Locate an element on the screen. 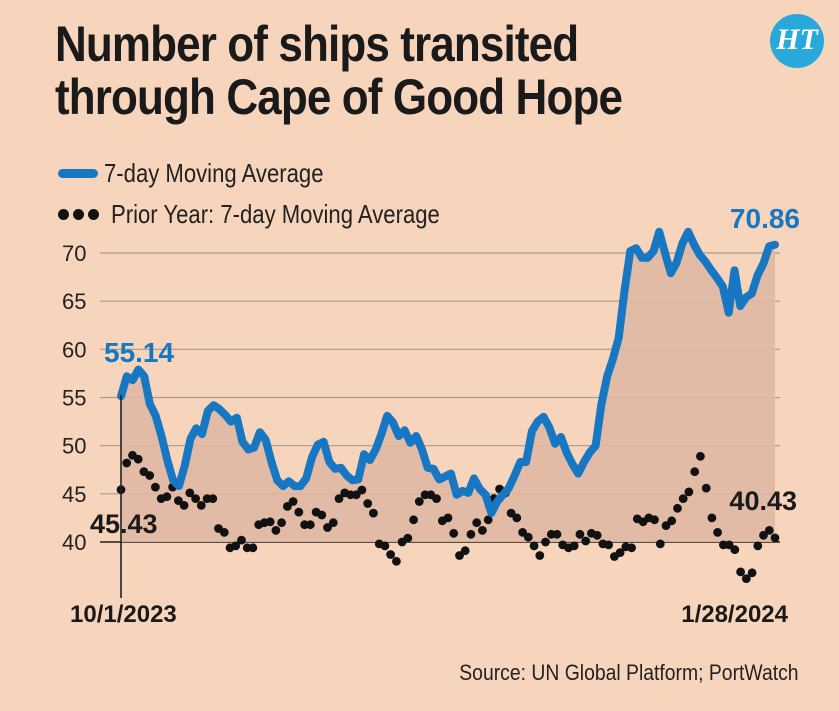 This screenshot has height=711, width=839. source-note: Source: UN Global Platform; PortWatch is located at coordinates (629, 672).